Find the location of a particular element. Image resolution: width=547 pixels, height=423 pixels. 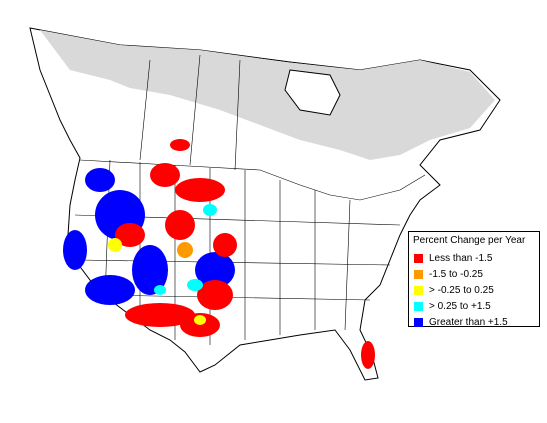

legend-label: > 0.25 to +1.5 is located at coordinates (460, 306).